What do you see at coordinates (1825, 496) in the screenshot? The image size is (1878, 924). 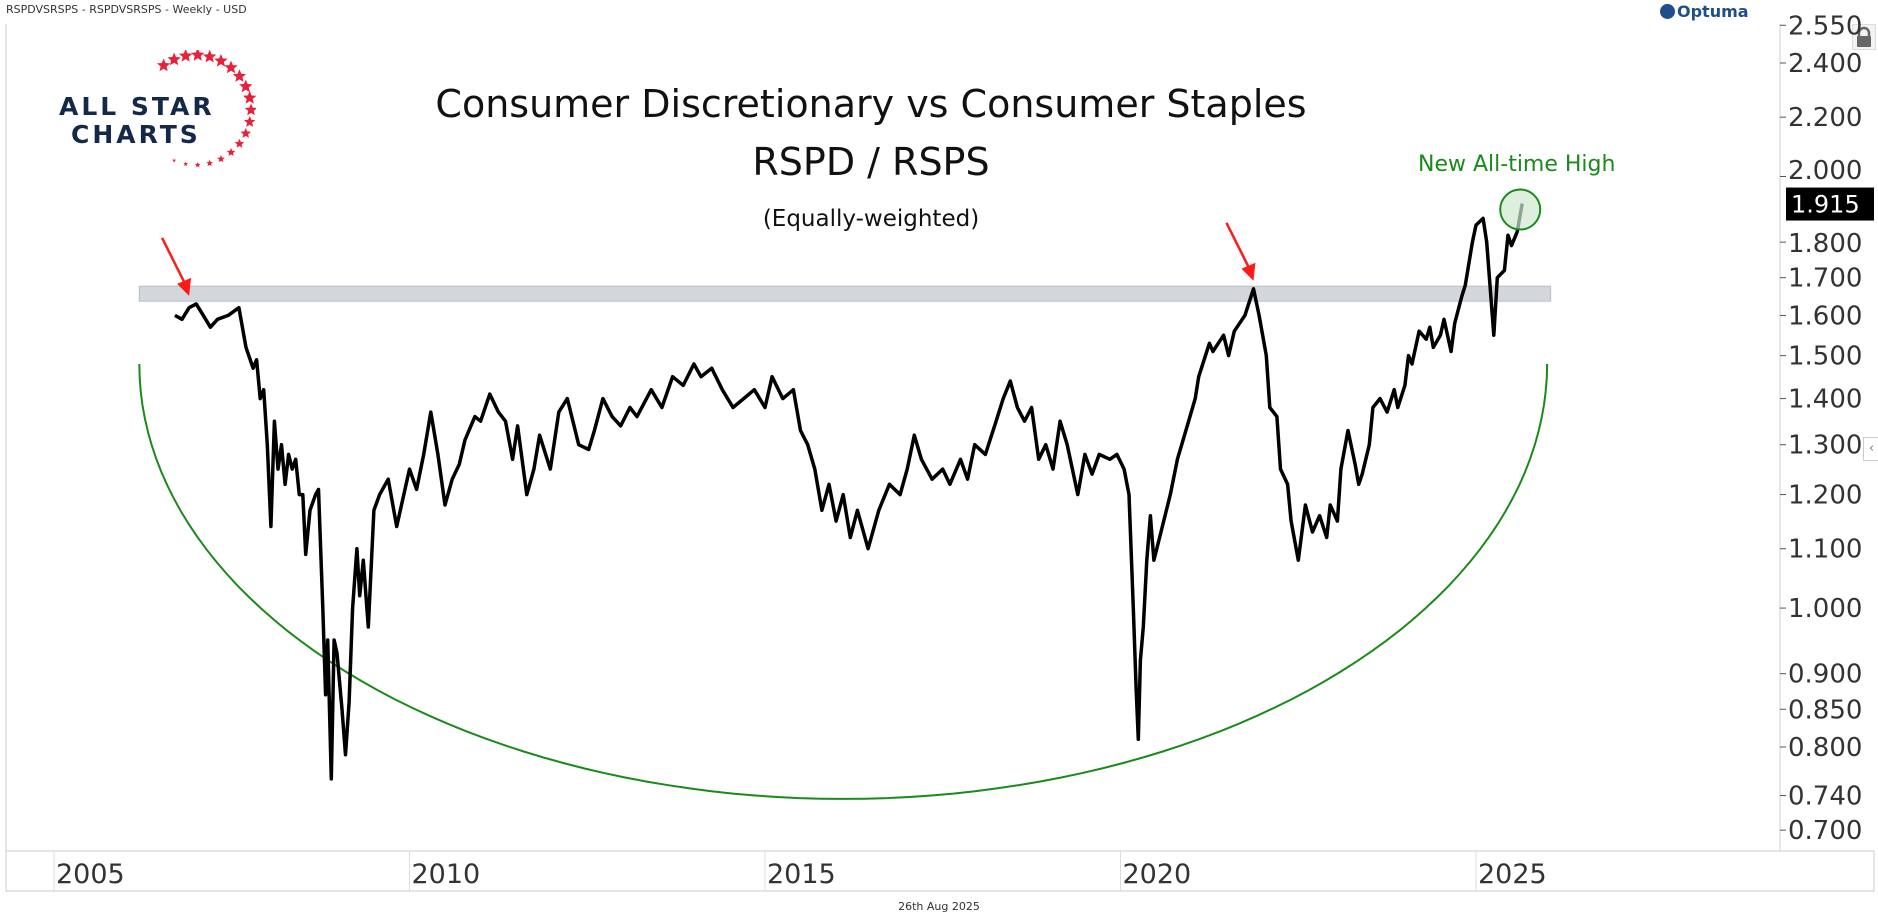 I see `y-tick-label: 1.200` at bounding box center [1825, 496].